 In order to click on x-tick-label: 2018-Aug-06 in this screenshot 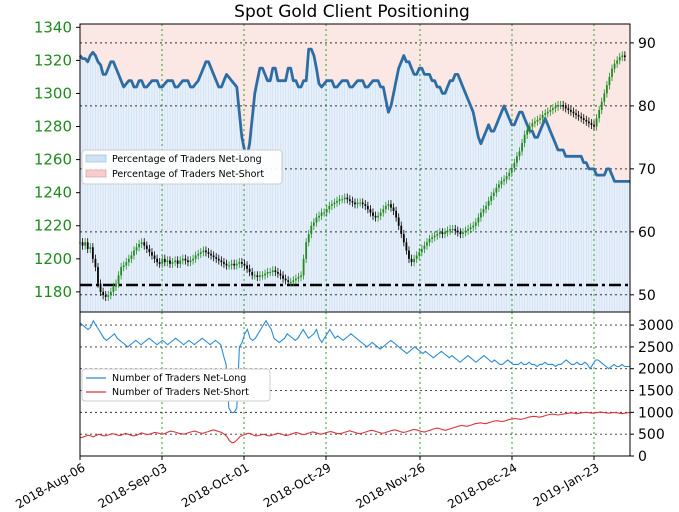, I will do `click(50, 485)`.